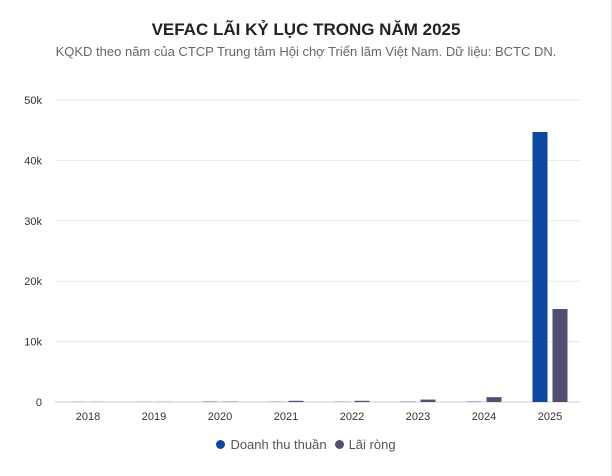 This screenshot has width=612, height=476. What do you see at coordinates (352, 417) in the screenshot?
I see `x-tick-label: 2022` at bounding box center [352, 417].